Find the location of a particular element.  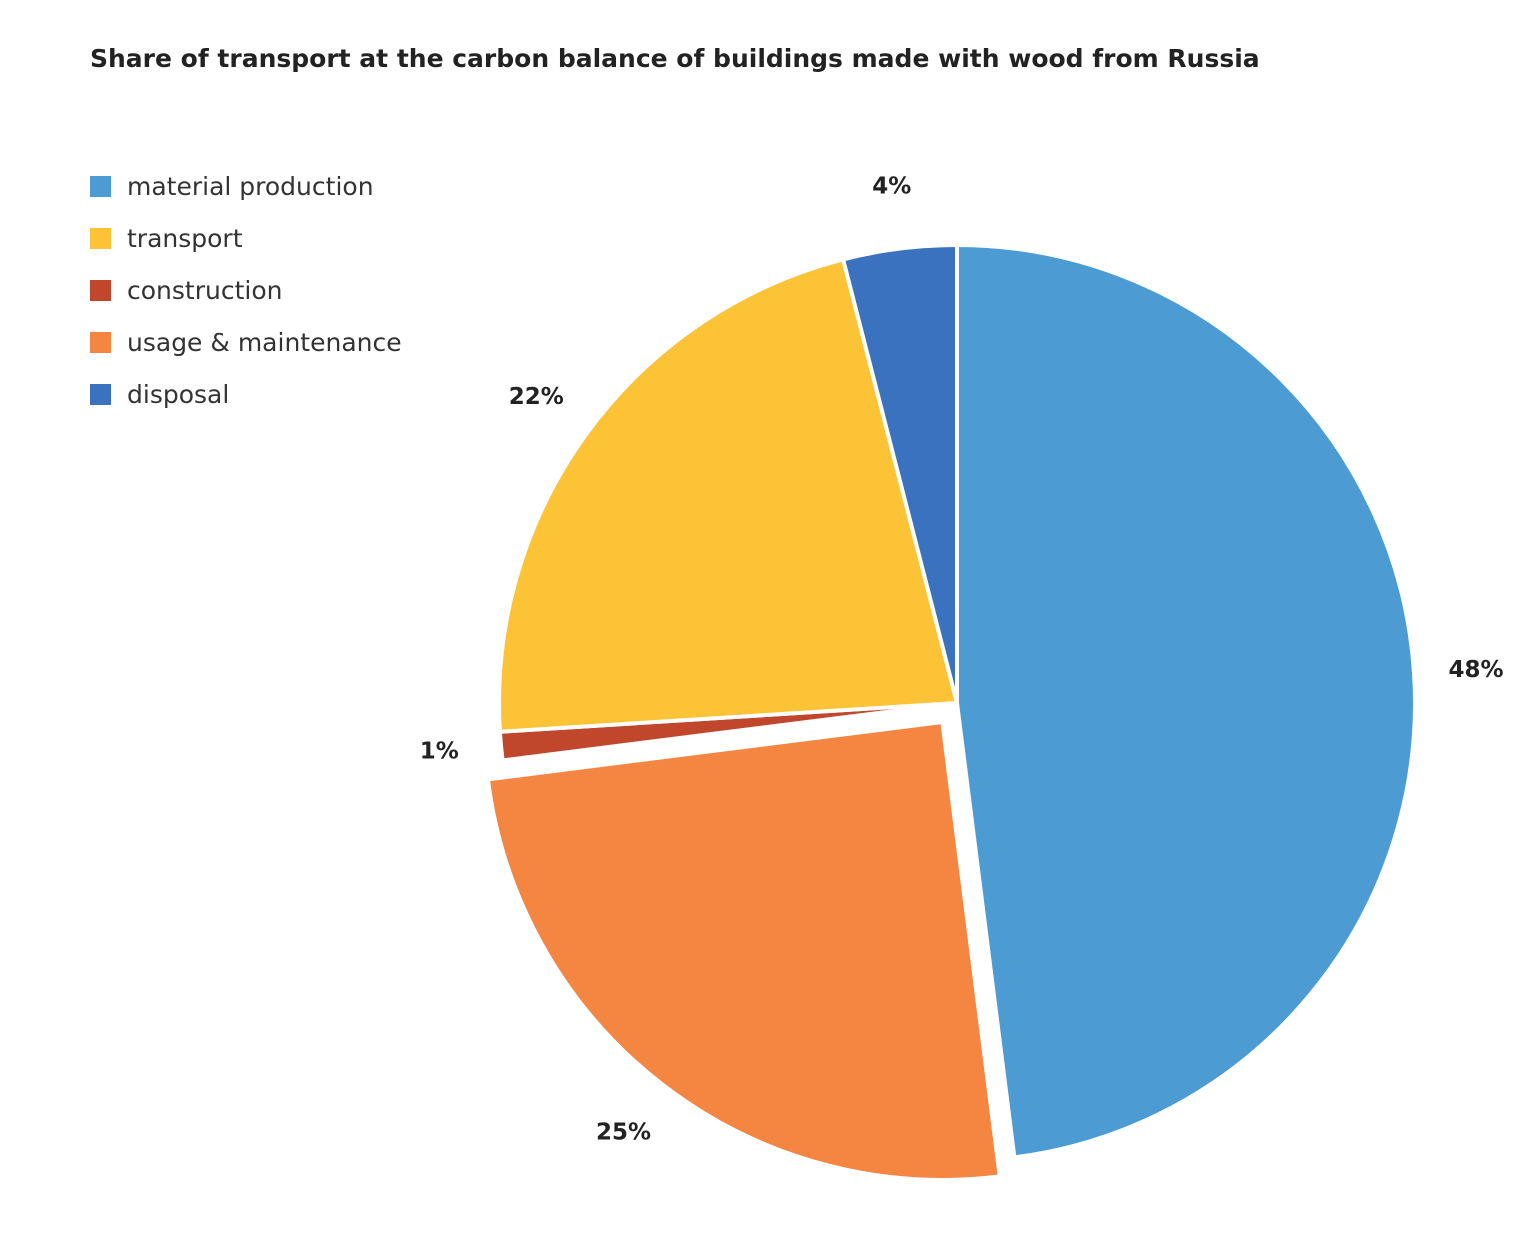

slice-label-disposal: 4% is located at coordinates (891, 187).